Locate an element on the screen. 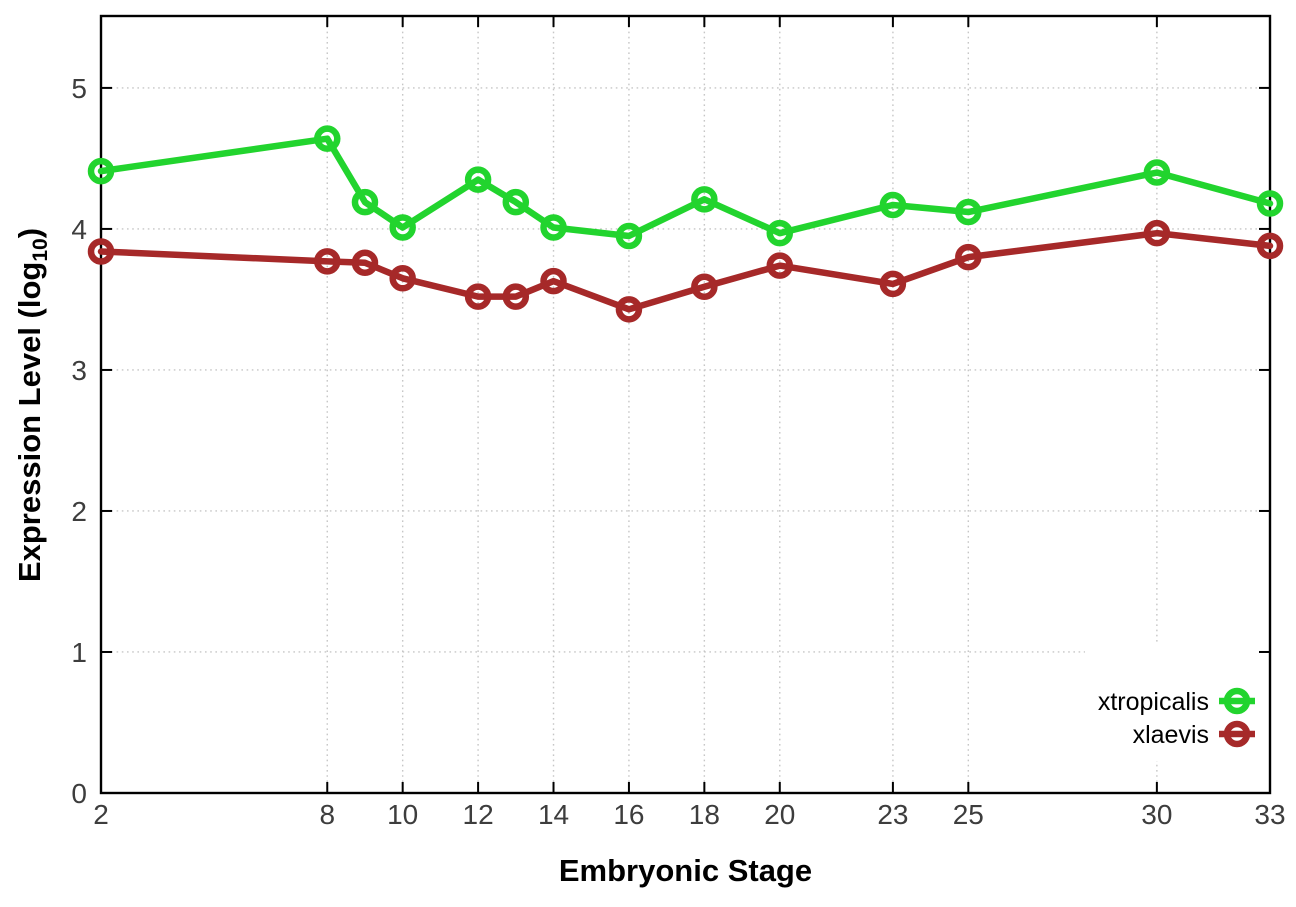 The height and width of the screenshot is (907, 1296). x-tick-label: 8 is located at coordinates (327, 814).